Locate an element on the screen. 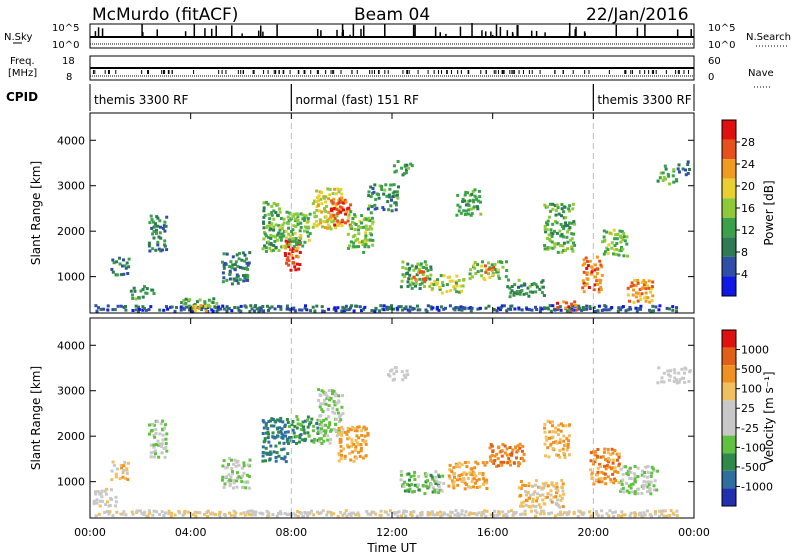 The width and height of the screenshot is (800, 554). colorbar-segment is located at coordinates (729, 374).